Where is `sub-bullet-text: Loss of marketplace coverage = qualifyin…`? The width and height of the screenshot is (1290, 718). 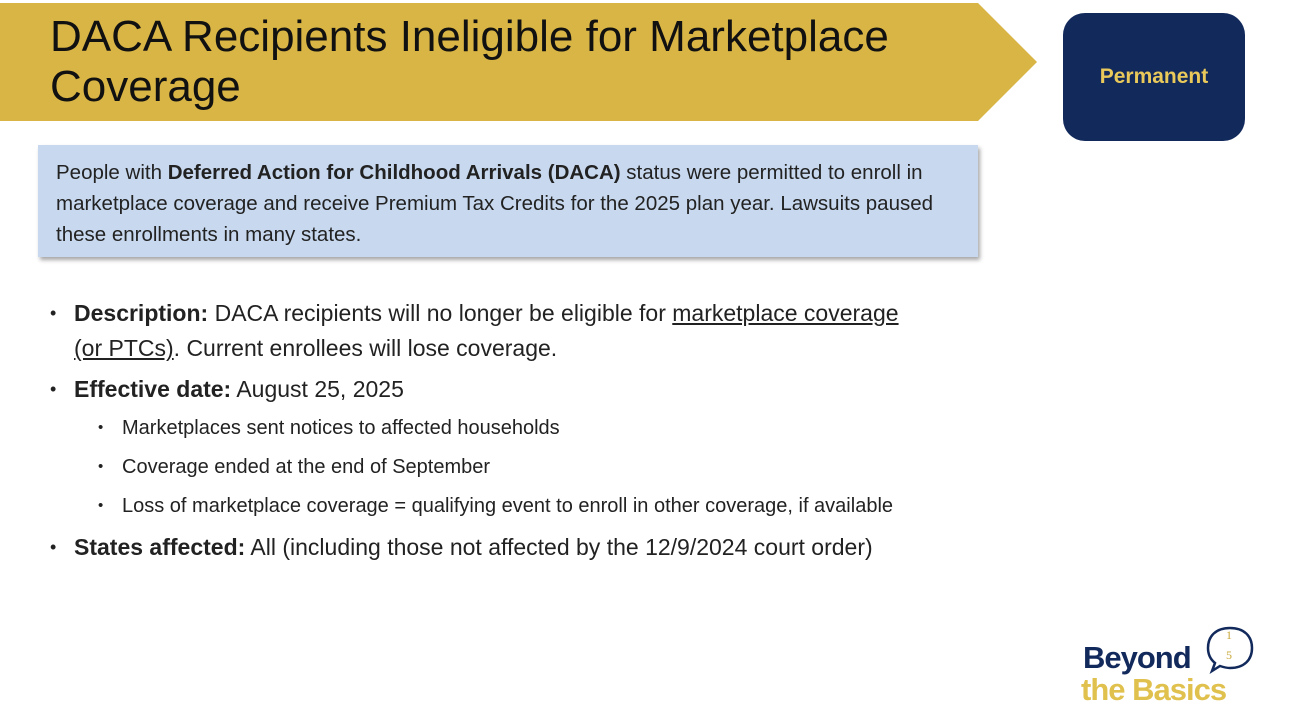
sub-bullet-text: Loss of marketplace coverage = qualifyin… is located at coordinates (508, 506).